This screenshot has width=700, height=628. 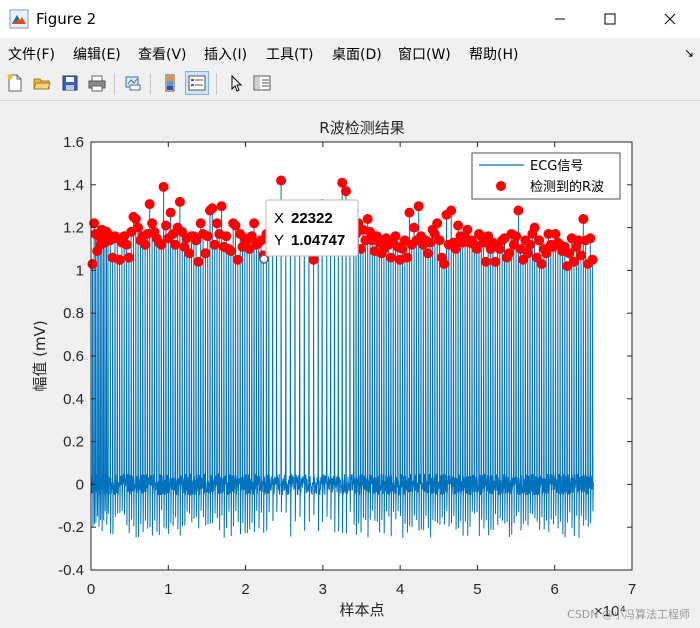 I want to click on link-plot-button, so click(x=133, y=83).